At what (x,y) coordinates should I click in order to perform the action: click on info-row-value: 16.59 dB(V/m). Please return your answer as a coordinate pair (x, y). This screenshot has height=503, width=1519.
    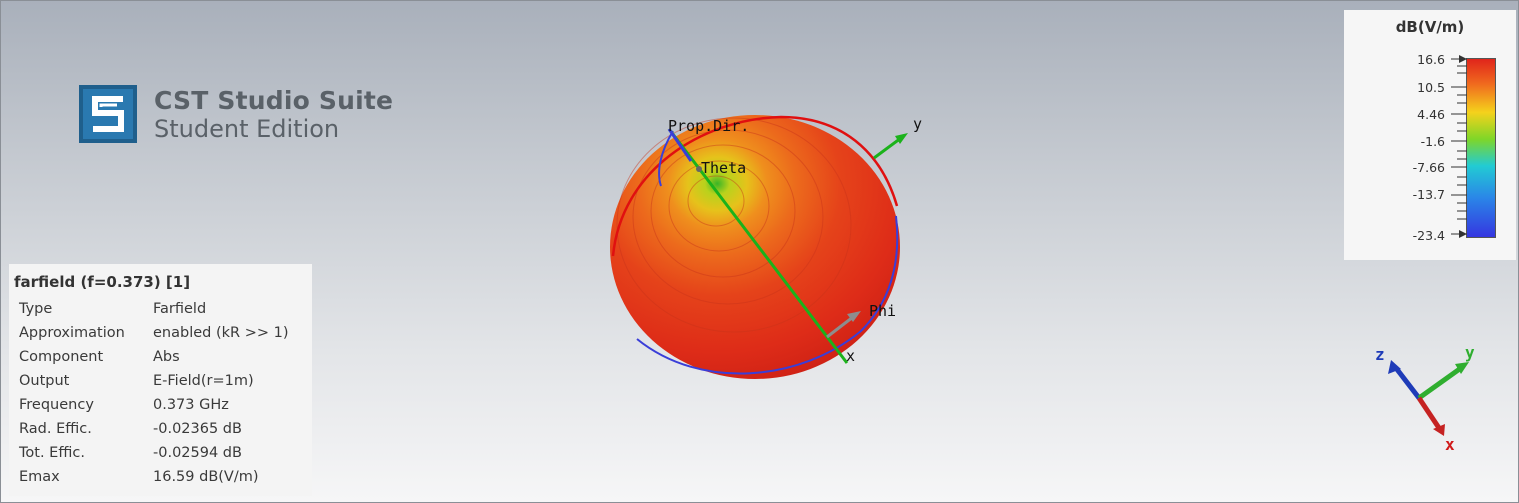
    Looking at the image, I should click on (206, 477).